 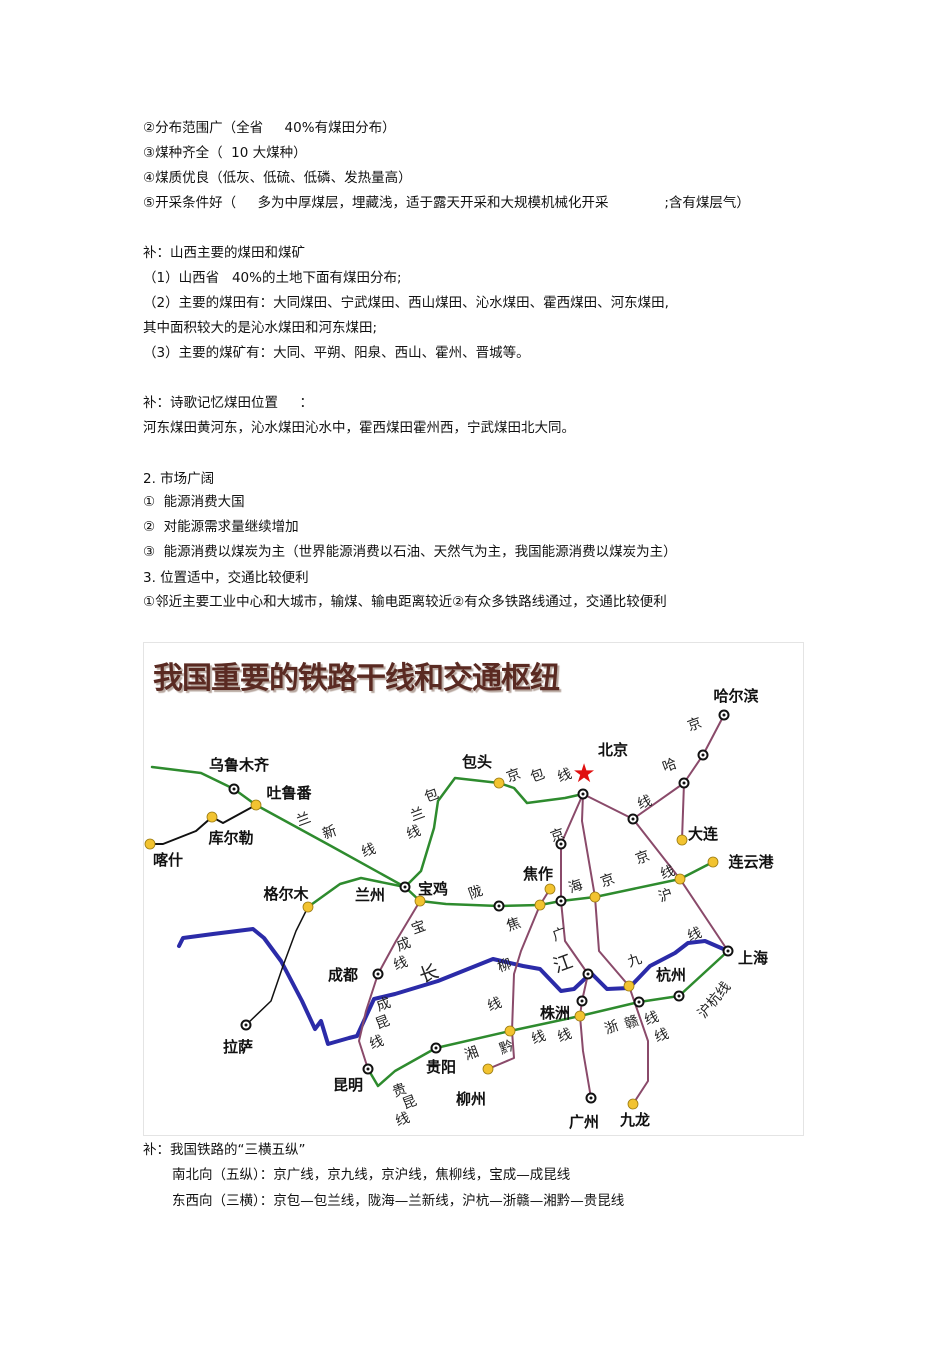 I want to click on city-label: 拉萨, so click(x=238, y=1047).